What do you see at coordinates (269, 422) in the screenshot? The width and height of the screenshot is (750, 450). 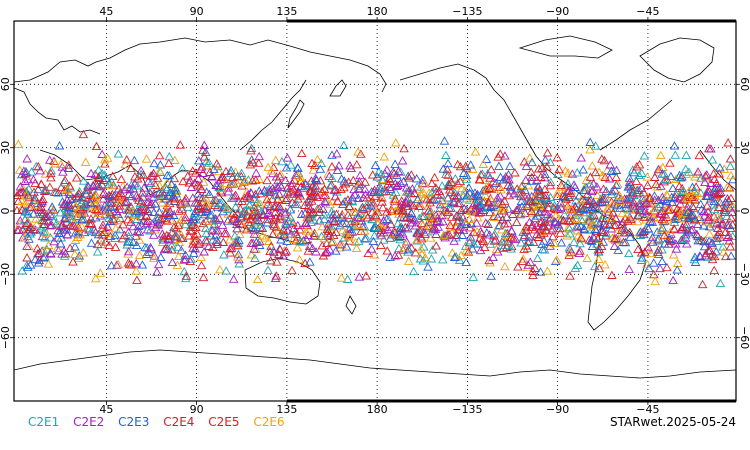 I see `legend-item-c2e6: C2E6` at bounding box center [269, 422].